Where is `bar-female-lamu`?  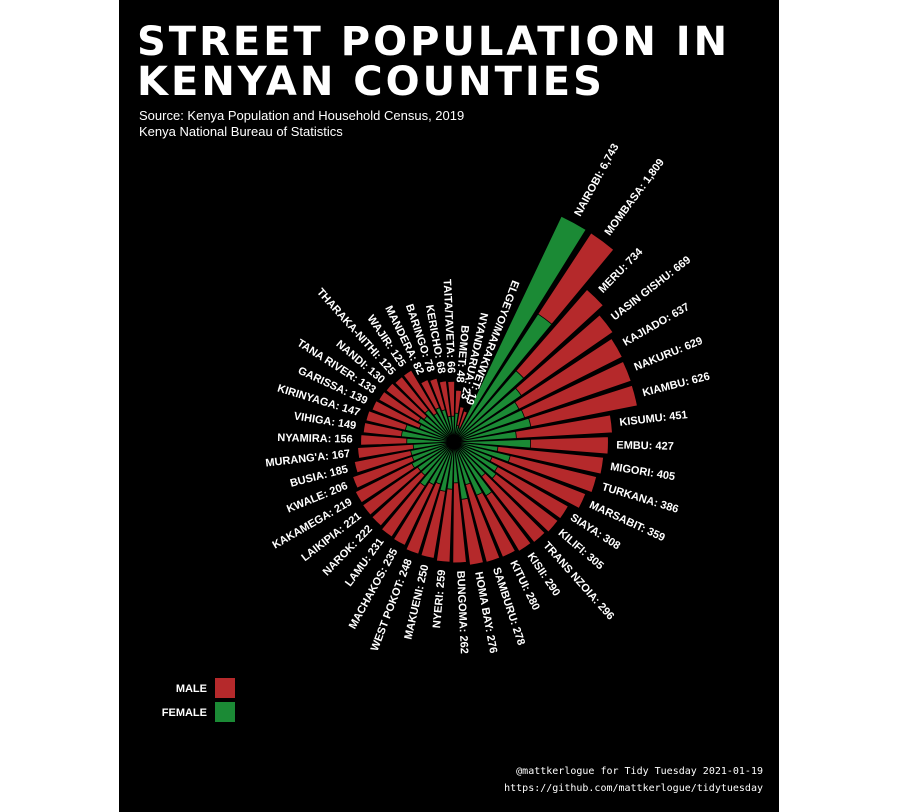 bar-female-lamu is located at coordinates (437, 464).